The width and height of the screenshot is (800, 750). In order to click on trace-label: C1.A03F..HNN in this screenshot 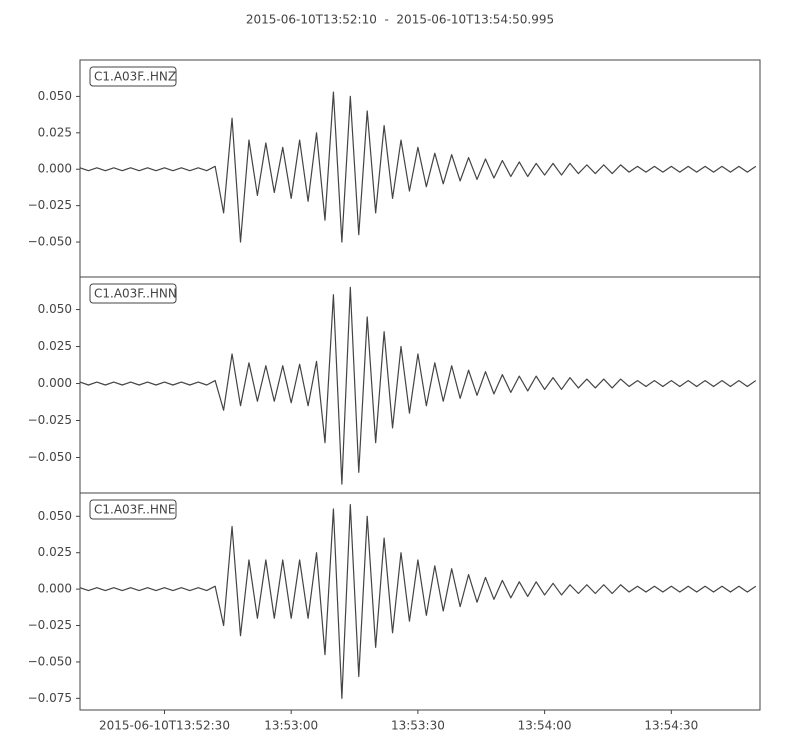, I will do `click(135, 294)`.